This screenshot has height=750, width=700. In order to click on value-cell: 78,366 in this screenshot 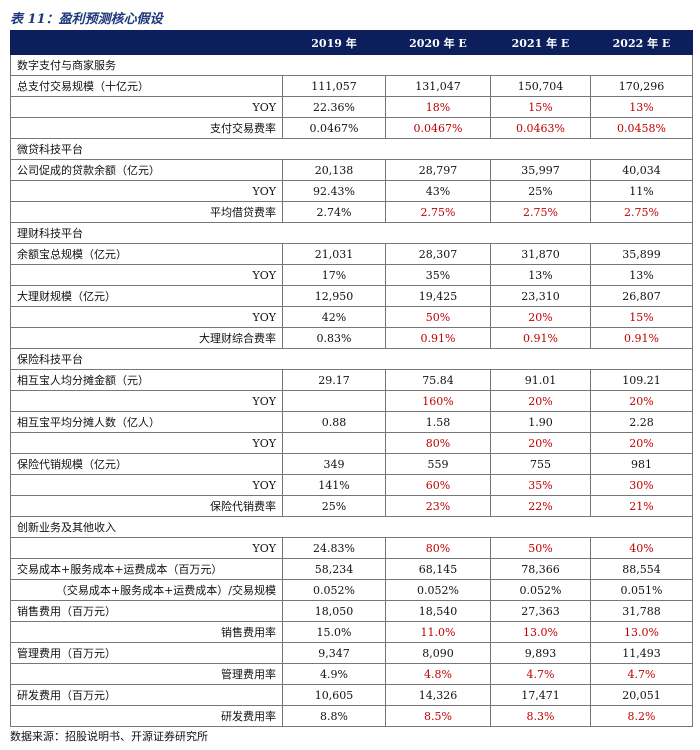, I will do `click(540, 569)`.